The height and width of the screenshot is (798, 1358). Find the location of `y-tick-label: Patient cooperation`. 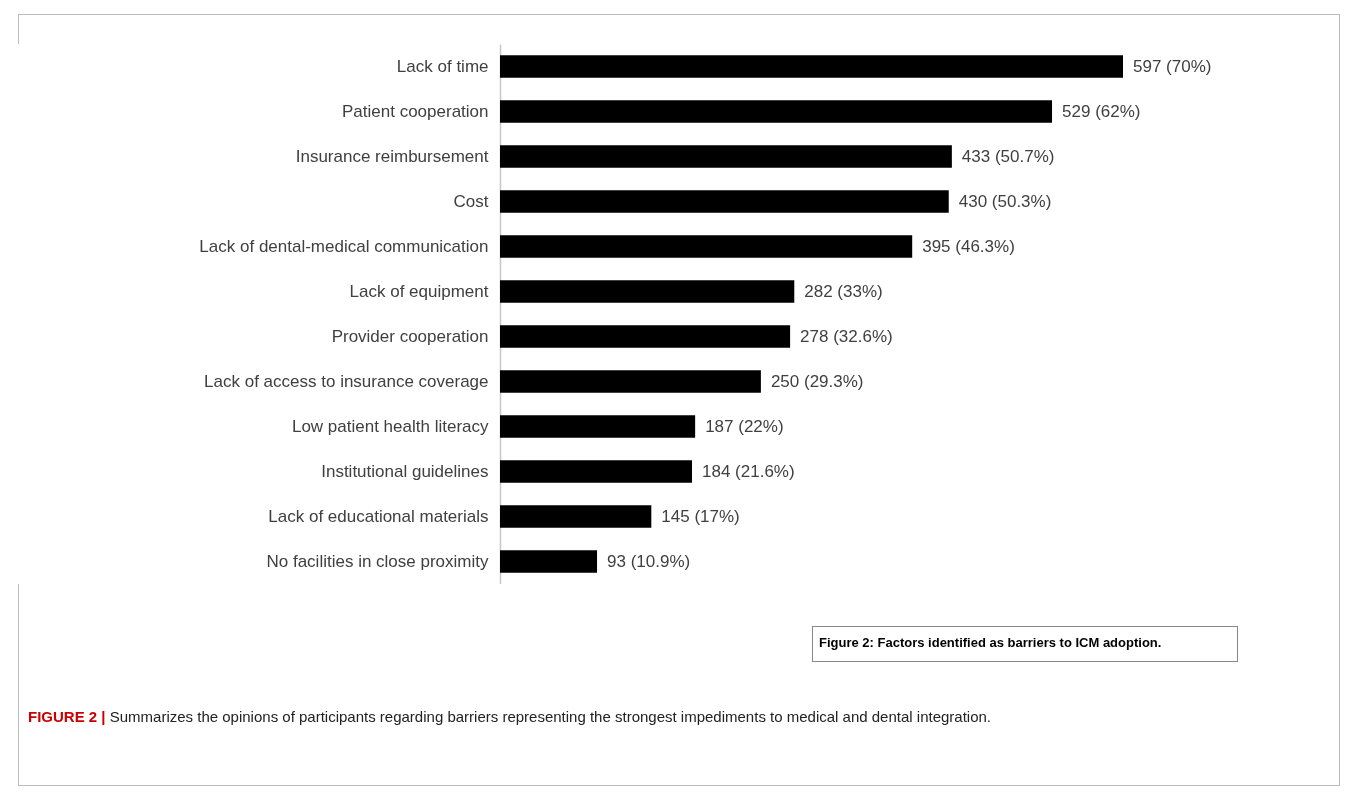

y-tick-label: Patient cooperation is located at coordinates (415, 111).